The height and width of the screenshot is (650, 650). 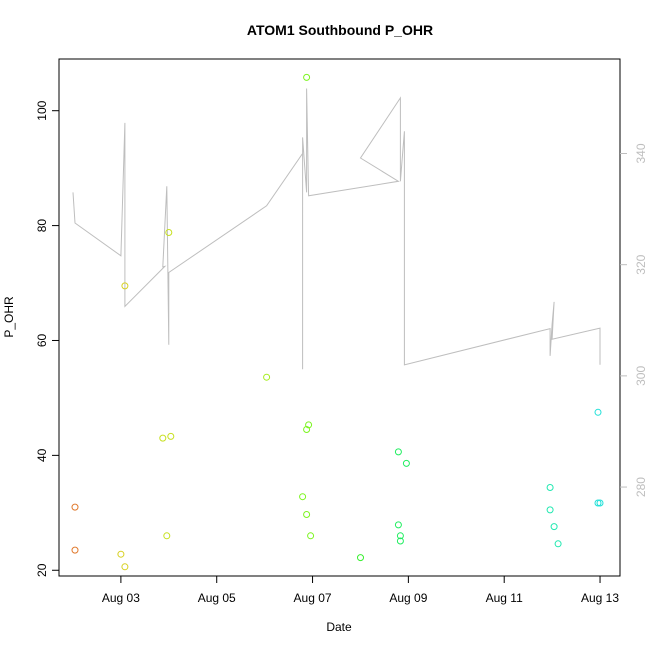 What do you see at coordinates (9, 317) in the screenshot?
I see `y-axis-label: P_OHR` at bounding box center [9, 317].